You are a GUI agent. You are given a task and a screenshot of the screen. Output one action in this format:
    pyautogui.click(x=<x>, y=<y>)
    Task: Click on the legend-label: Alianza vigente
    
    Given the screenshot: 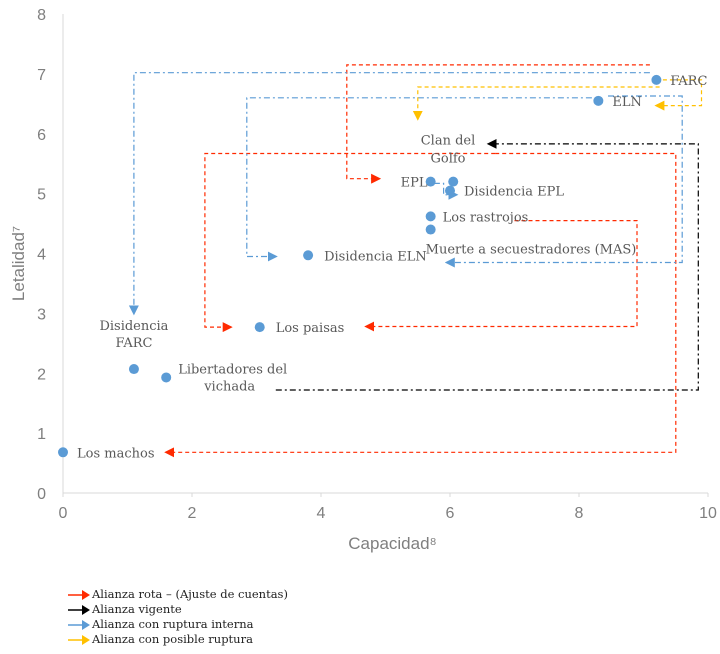 What is the action you would take?
    pyautogui.click(x=137, y=608)
    